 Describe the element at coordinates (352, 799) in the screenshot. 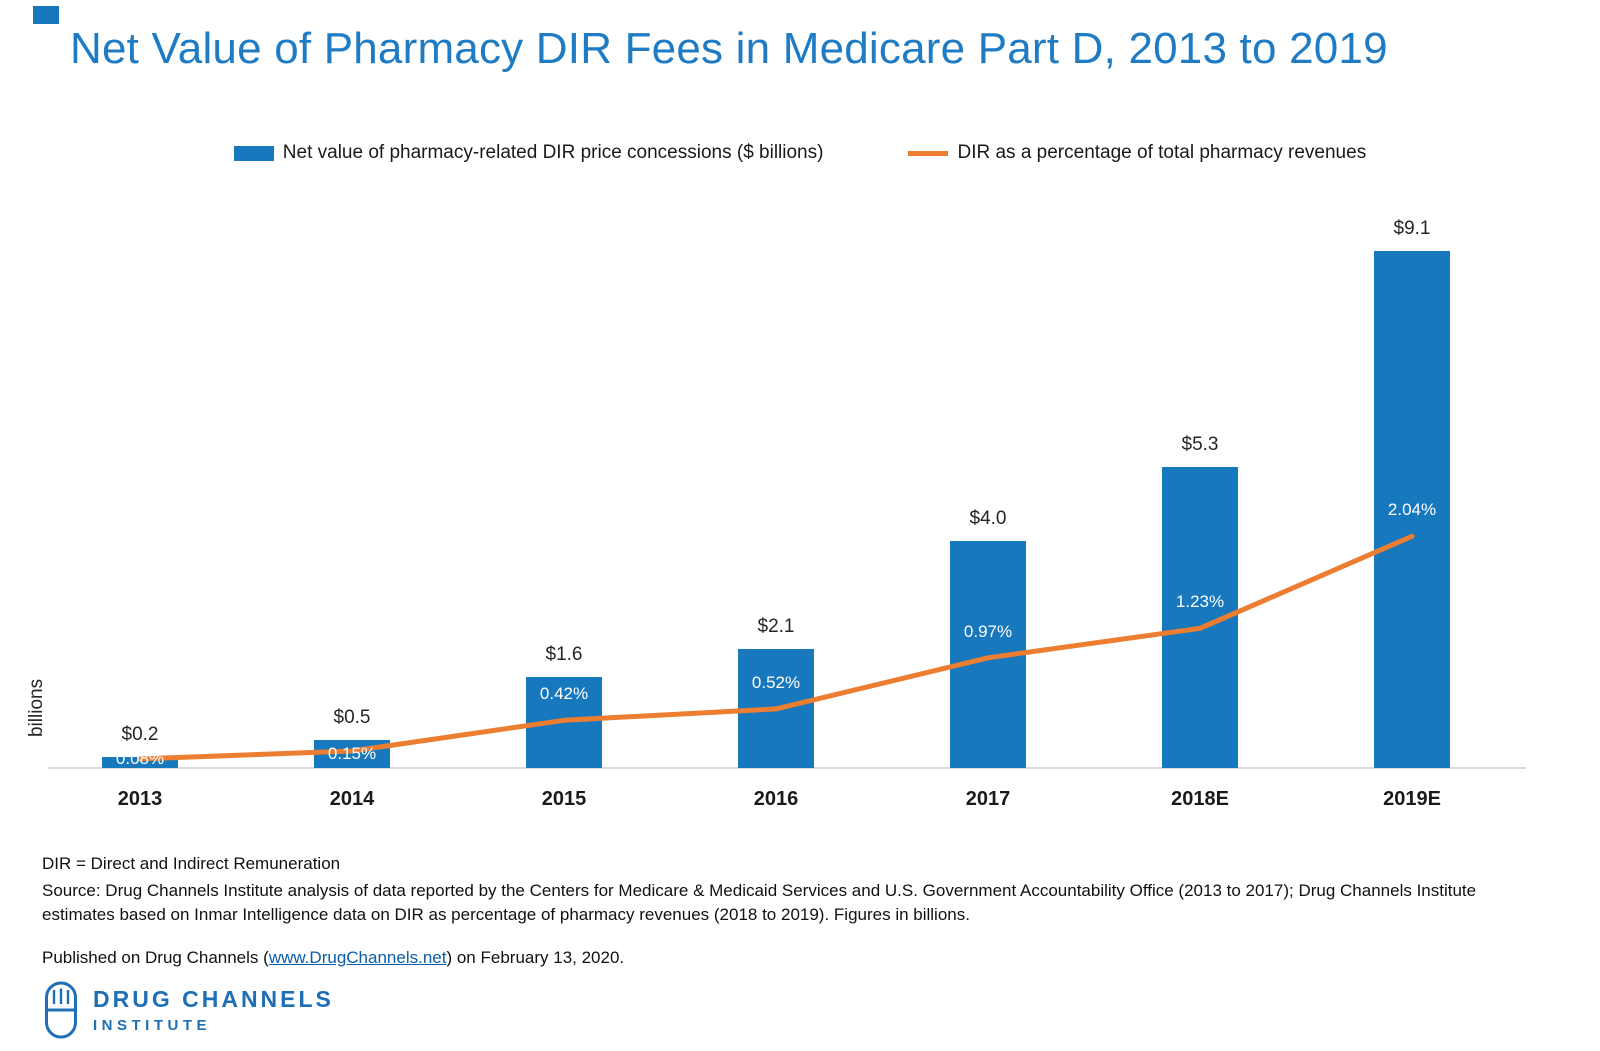

I see `x-axis-label: 2014` at that location.